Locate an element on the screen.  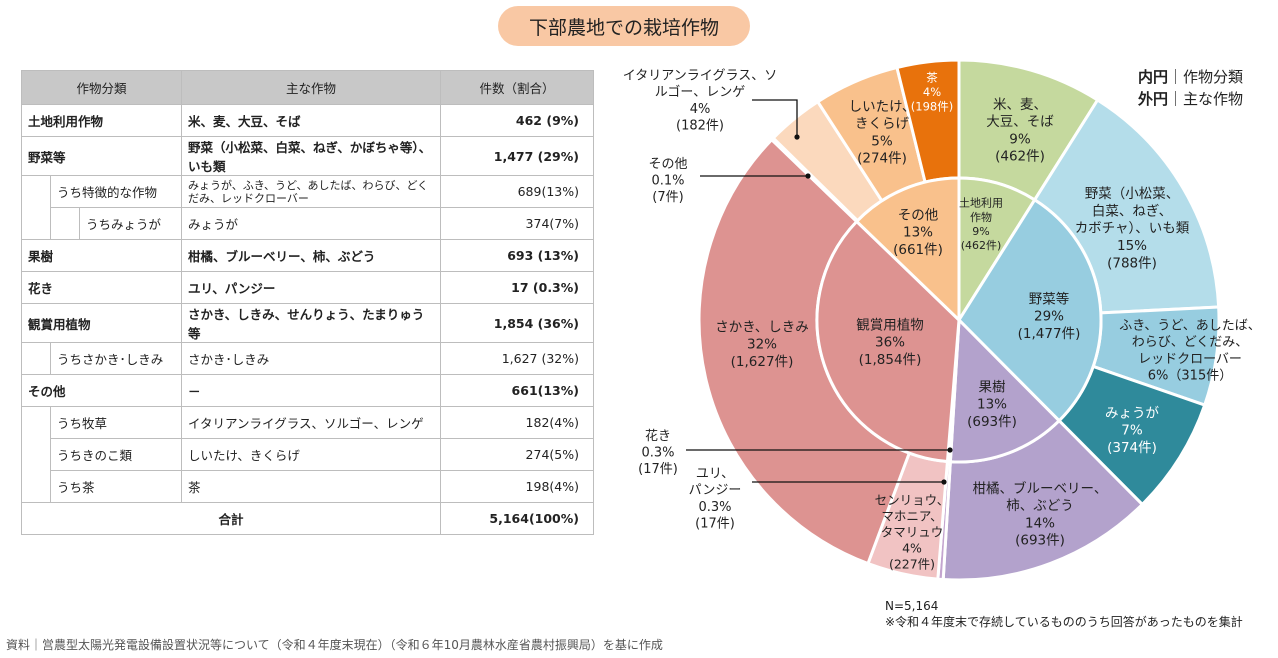
outer-slice-label: センリョウ、マホニア、タマリュウ 4% (227件) is located at coordinates (912, 531).